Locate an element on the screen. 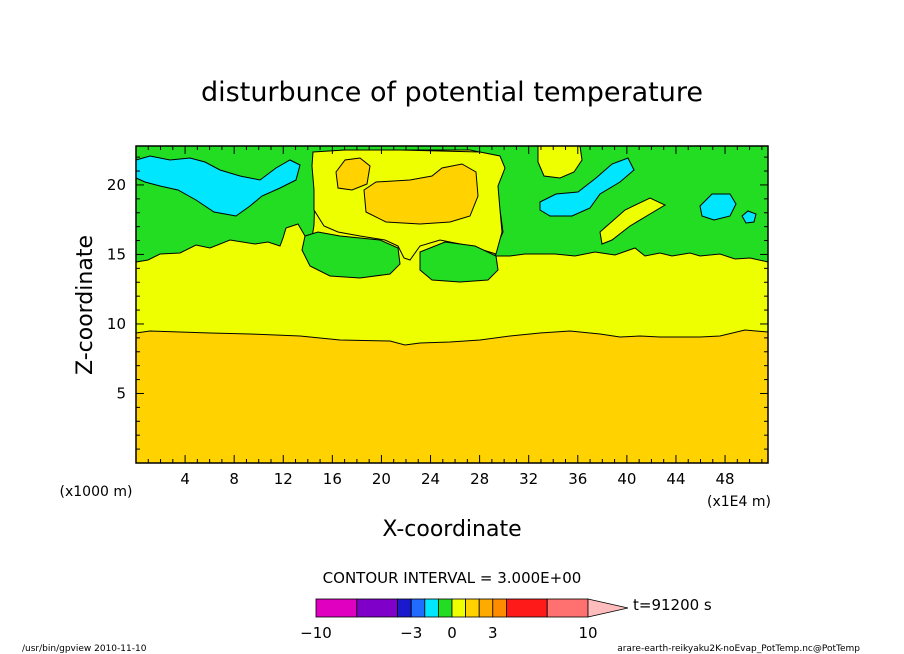 This screenshot has width=904, height=654. contour-interval-label: CONTOUR INTERVAL = 3.000E+00 is located at coordinates (452, 578).